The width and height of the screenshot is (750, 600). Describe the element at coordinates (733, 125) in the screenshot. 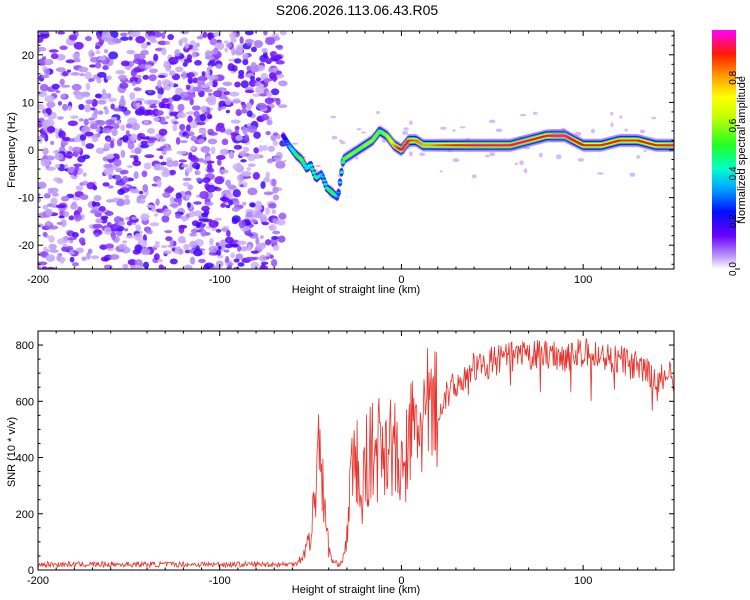

I see `colorbar-tick-label: 0.6` at that location.